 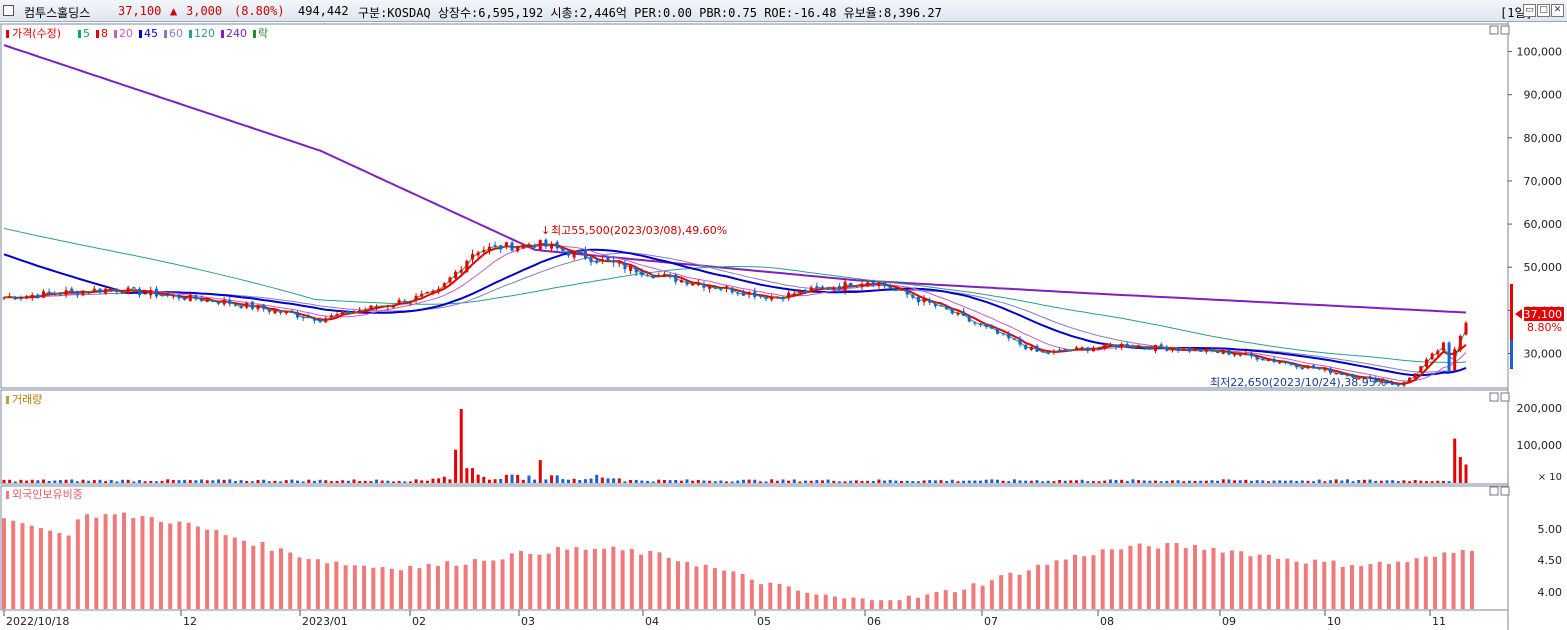 I want to click on foreign-legend: 외국인보유비중, so click(x=44, y=494).